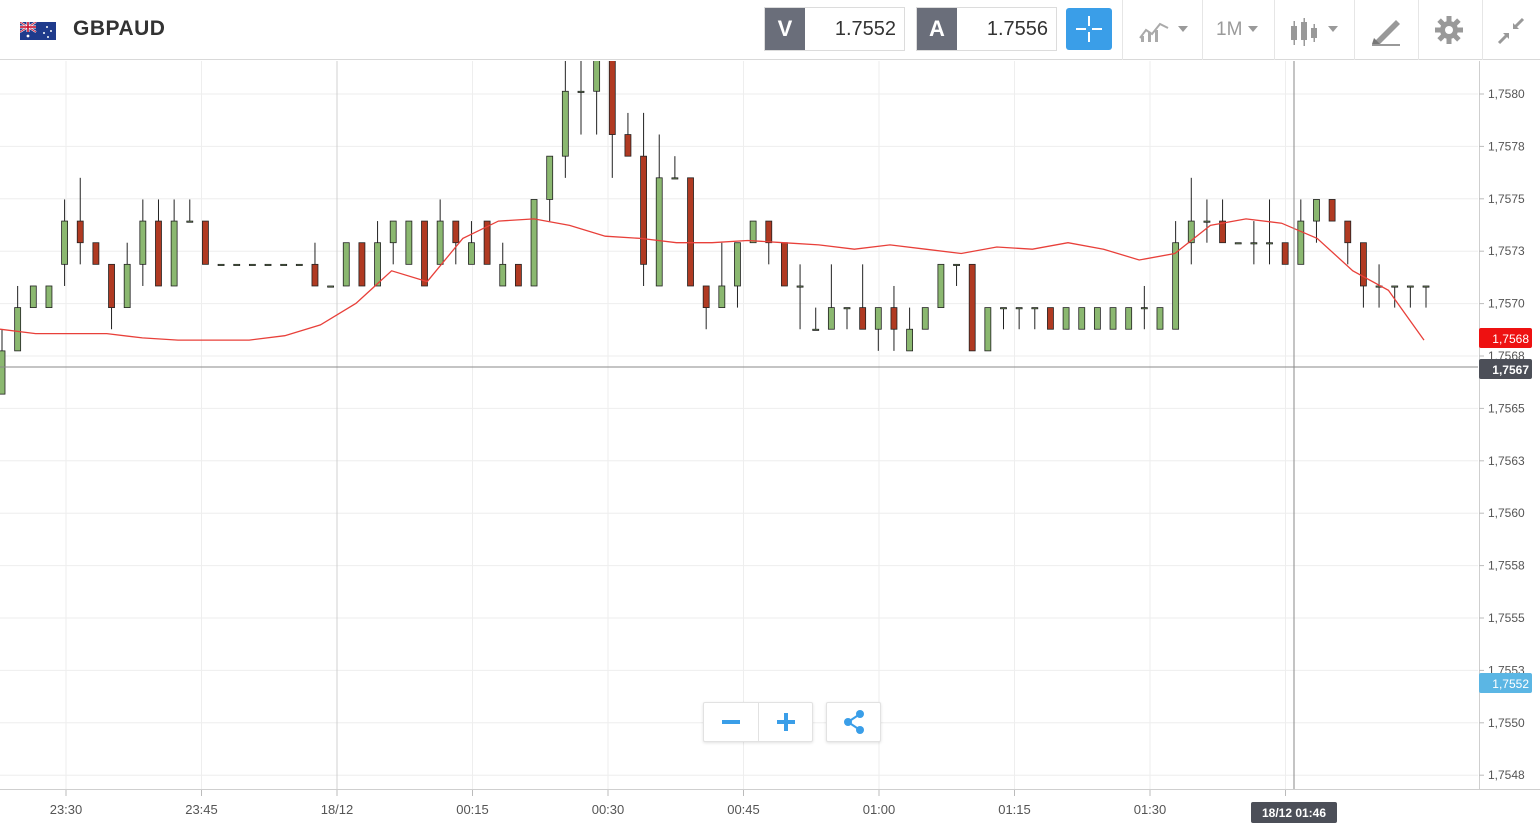  Describe the element at coordinates (743, 809) in the screenshot. I see `x-tick-label: 00:45` at that location.